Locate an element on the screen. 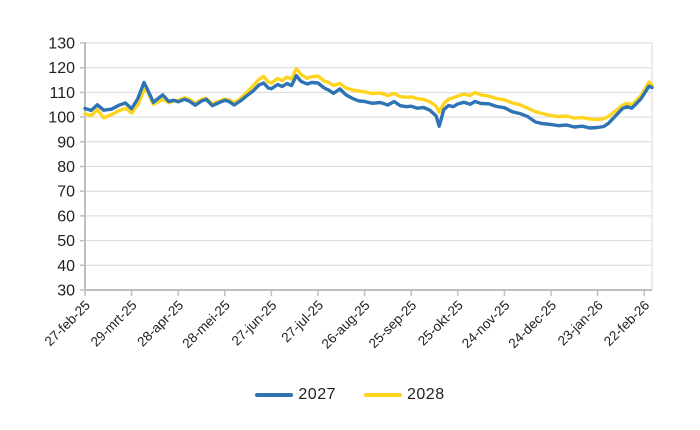 Image resolution: width=700 pixels, height=430 pixels. series-line-2027 is located at coordinates (368, 101).